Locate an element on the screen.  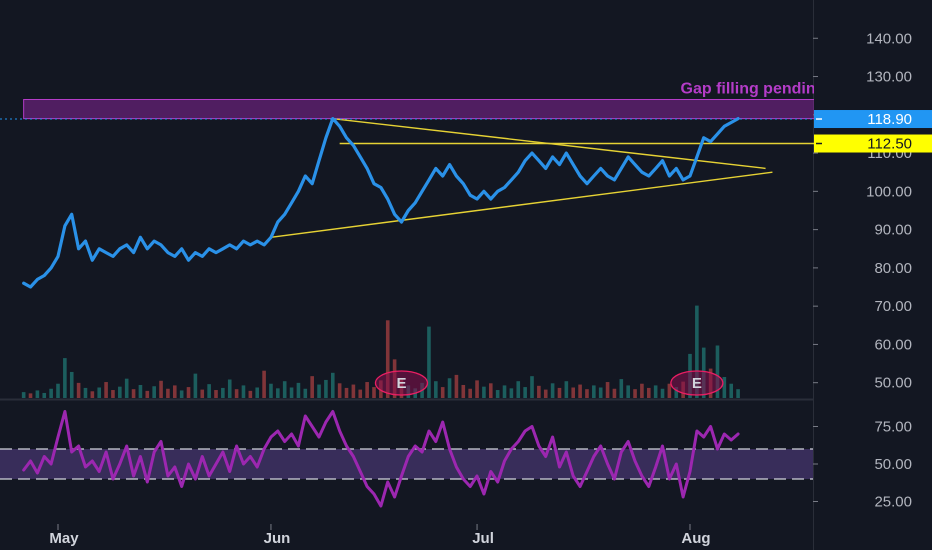
price-tick-label: 140.00 is located at coordinates (889, 38).